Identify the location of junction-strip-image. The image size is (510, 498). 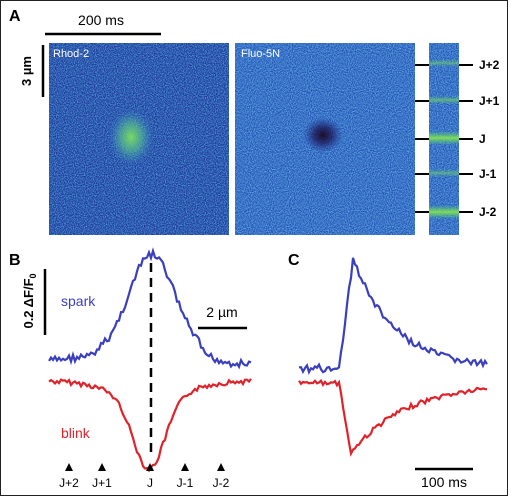
(444, 139).